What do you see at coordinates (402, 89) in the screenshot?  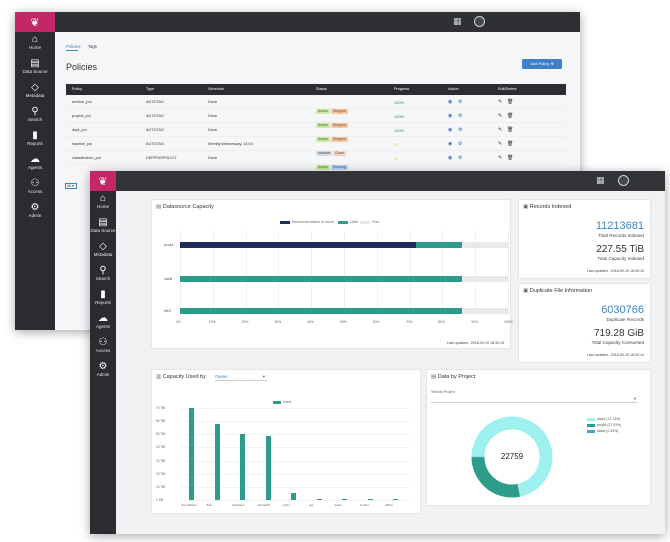 I see `column-header: Progress` at bounding box center [402, 89].